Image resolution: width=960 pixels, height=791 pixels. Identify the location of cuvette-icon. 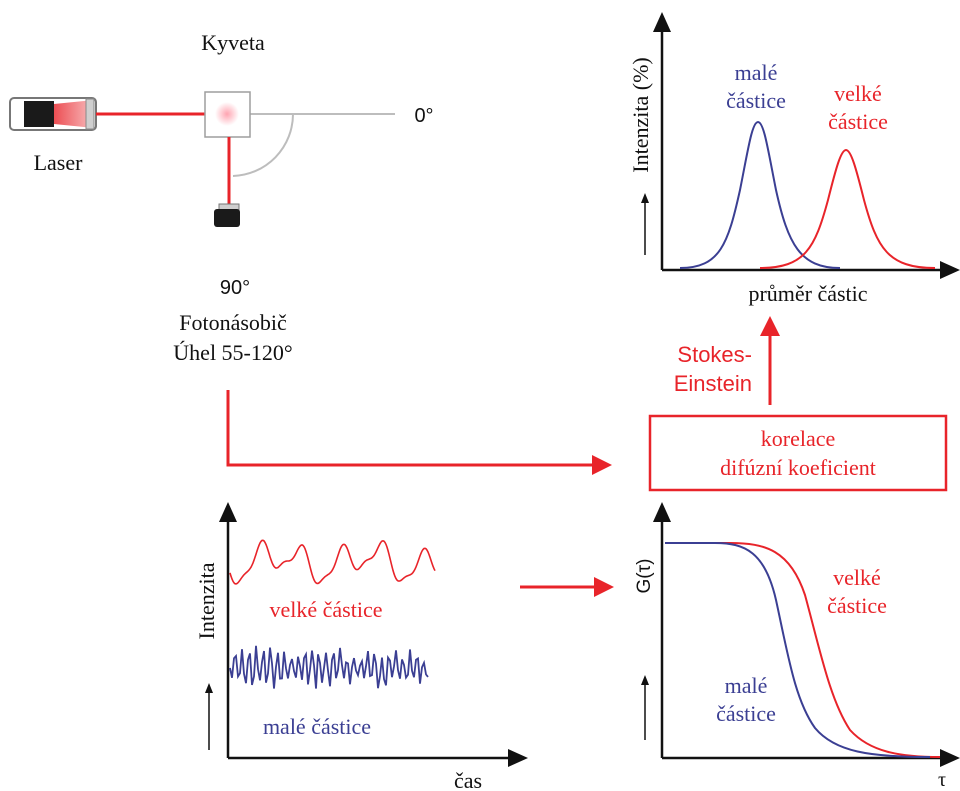
(227, 114).